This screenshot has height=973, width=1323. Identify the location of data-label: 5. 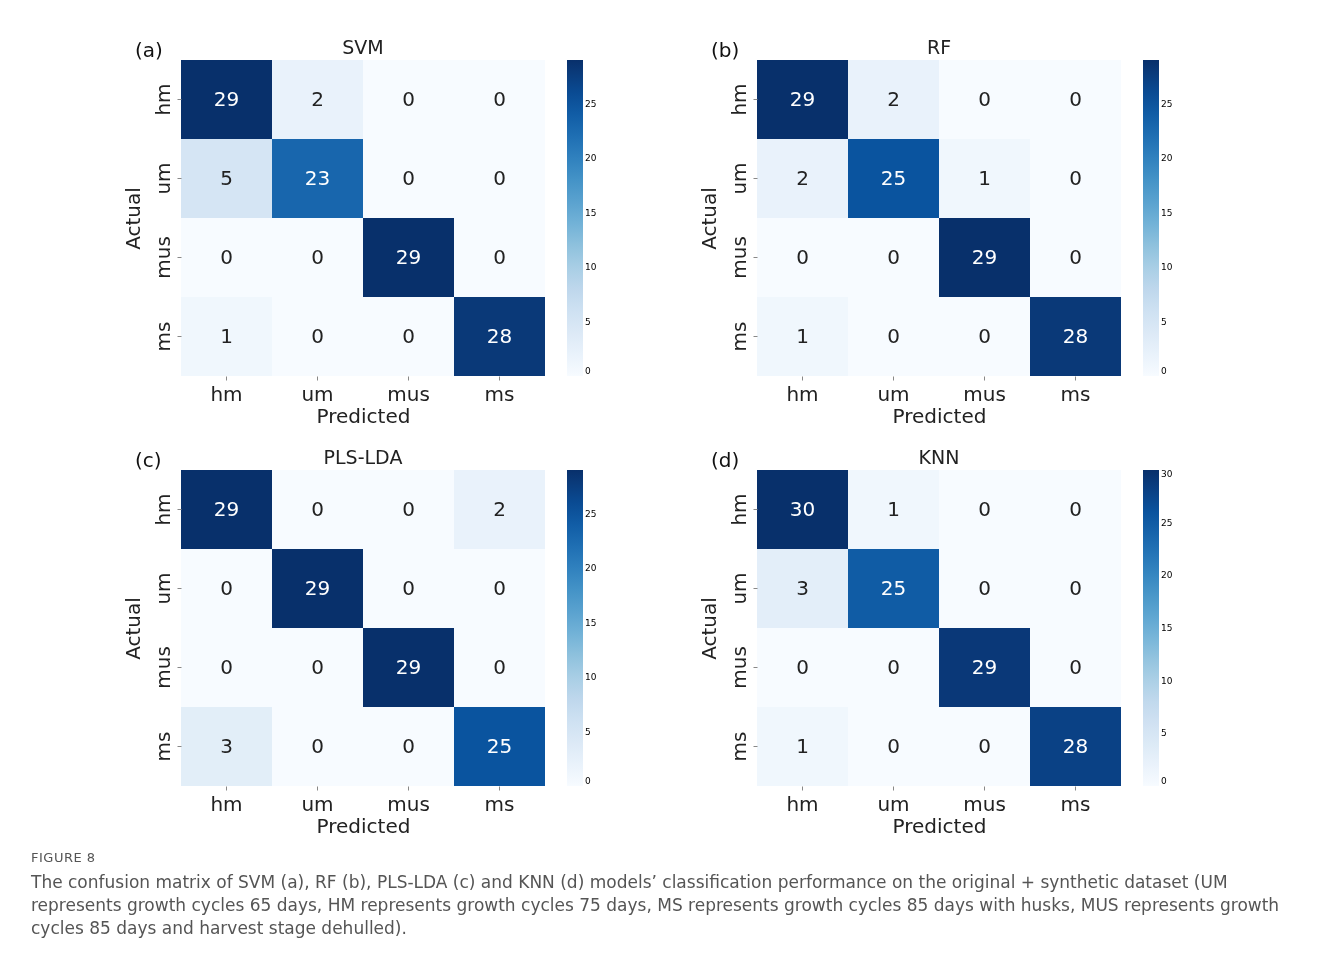
(226, 177).